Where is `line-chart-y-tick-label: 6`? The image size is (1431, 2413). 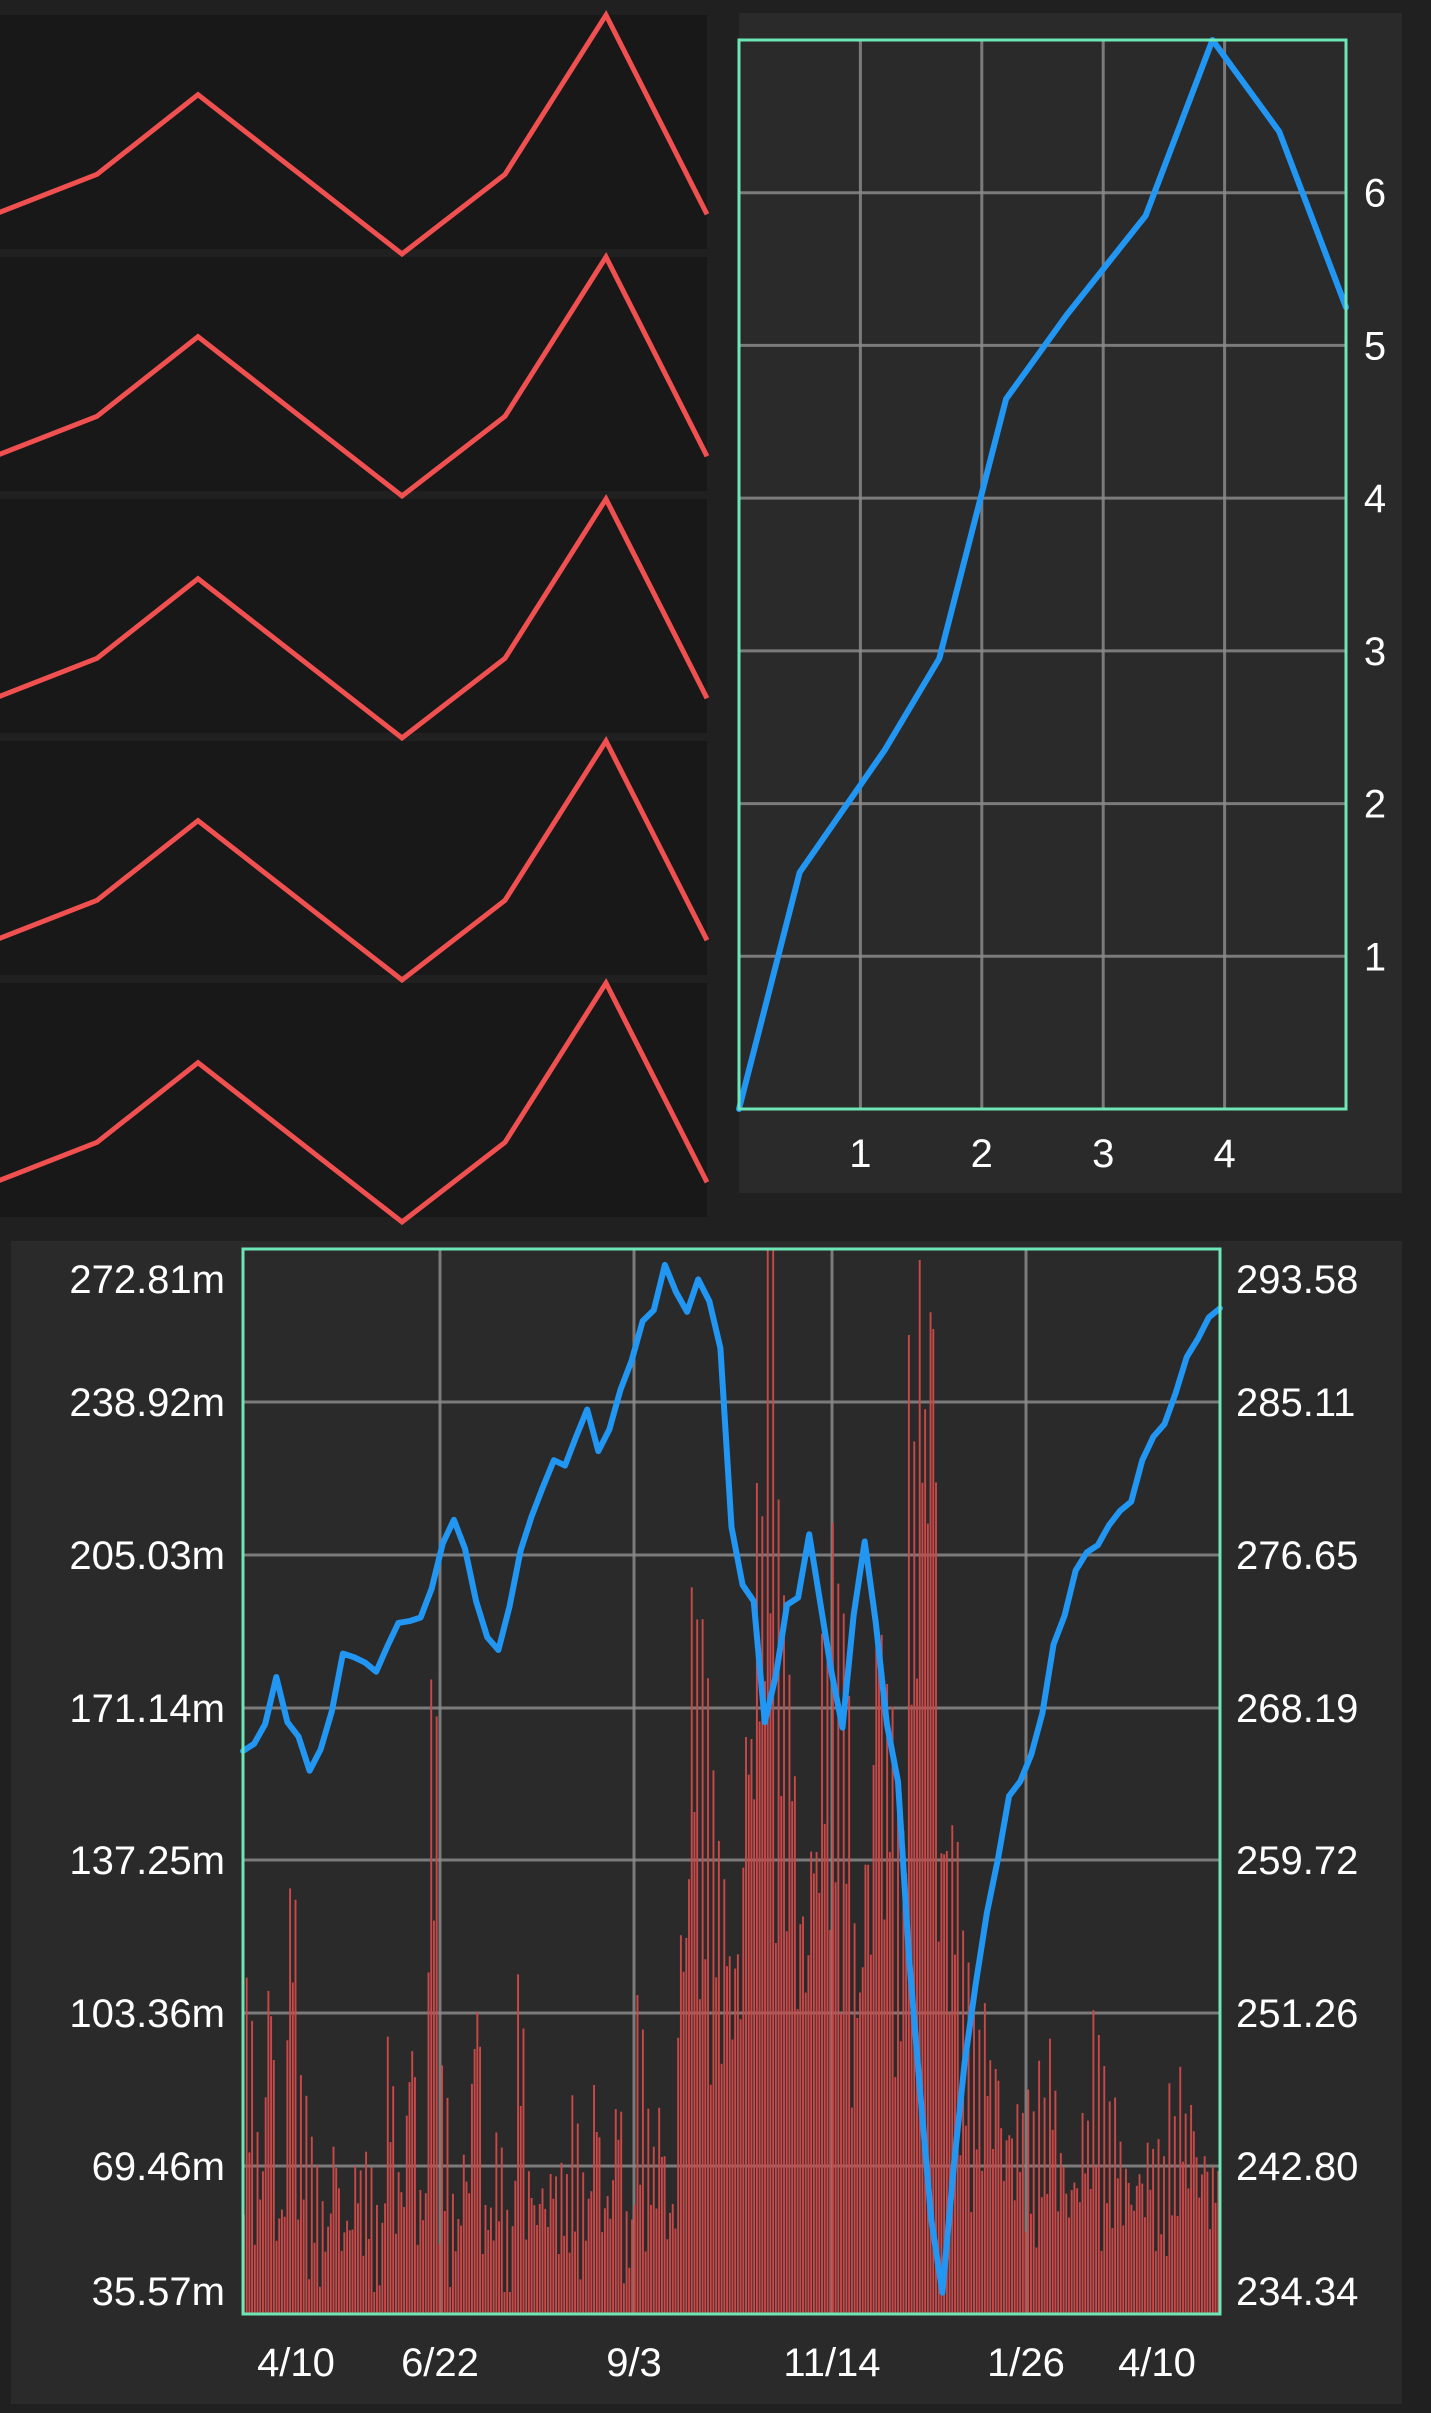 line-chart-y-tick-label: 6 is located at coordinates (1375, 194).